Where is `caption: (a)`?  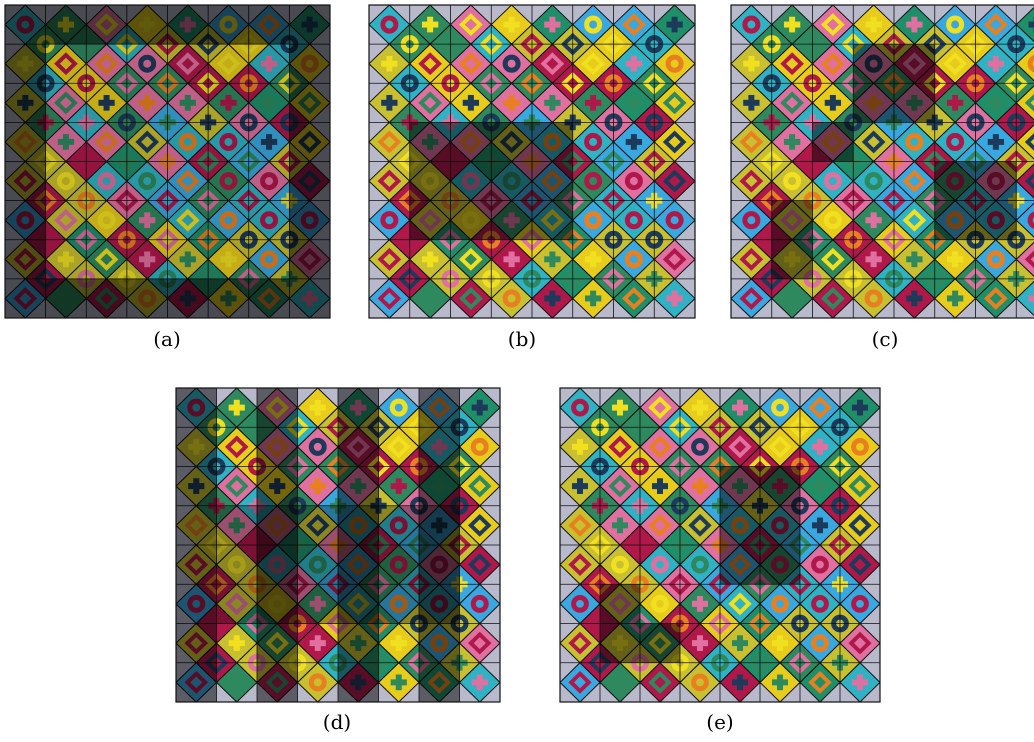 caption: (a) is located at coordinates (167, 339).